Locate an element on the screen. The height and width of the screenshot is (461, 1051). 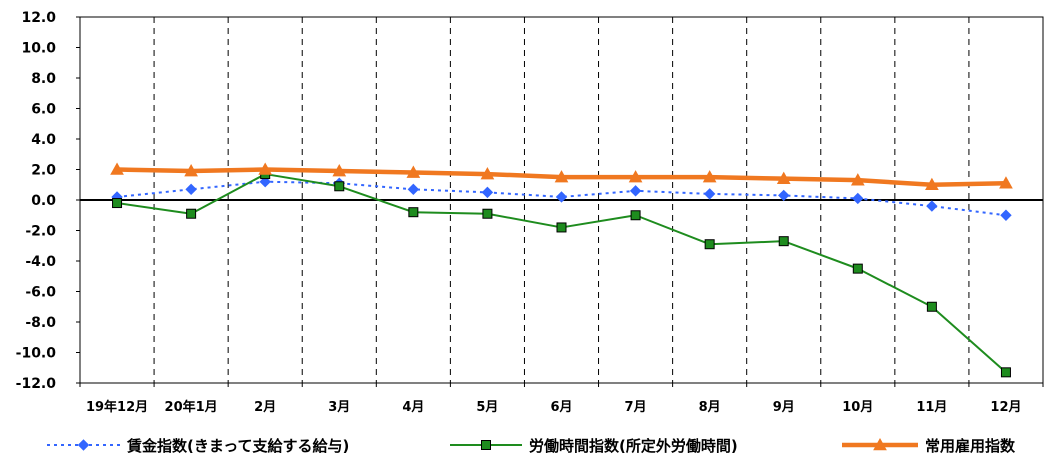
y-tick-label: 12.0 is located at coordinates (38, 18).